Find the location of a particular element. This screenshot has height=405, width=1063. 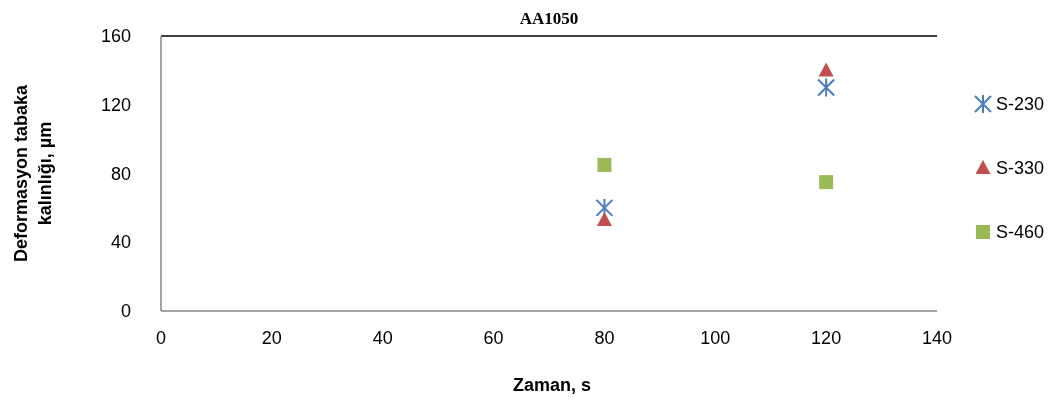

x-tick-label: 60 is located at coordinates (493, 338).